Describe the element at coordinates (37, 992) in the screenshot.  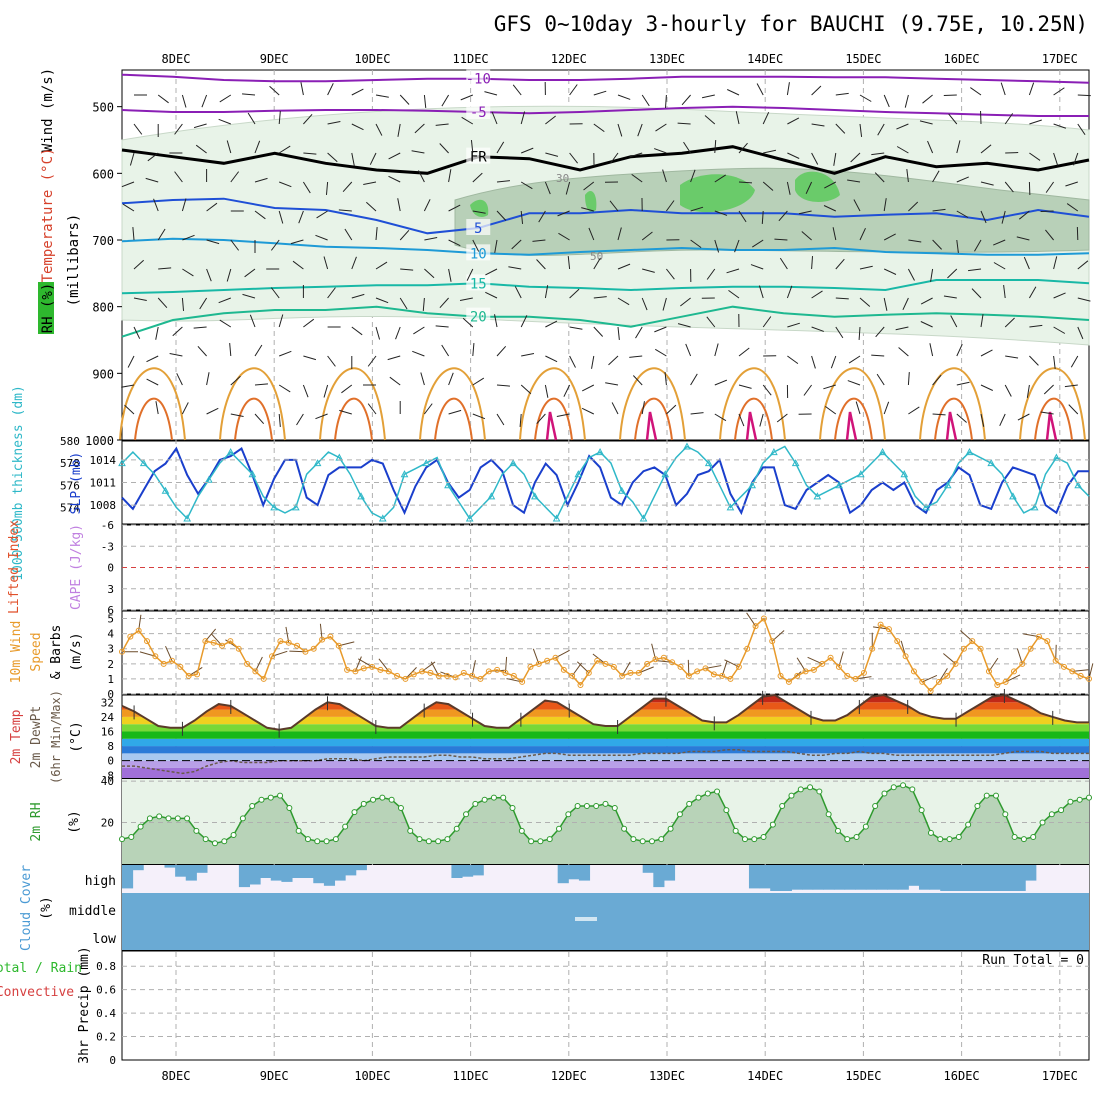
I see `precip-convective-label: Convective` at that location.